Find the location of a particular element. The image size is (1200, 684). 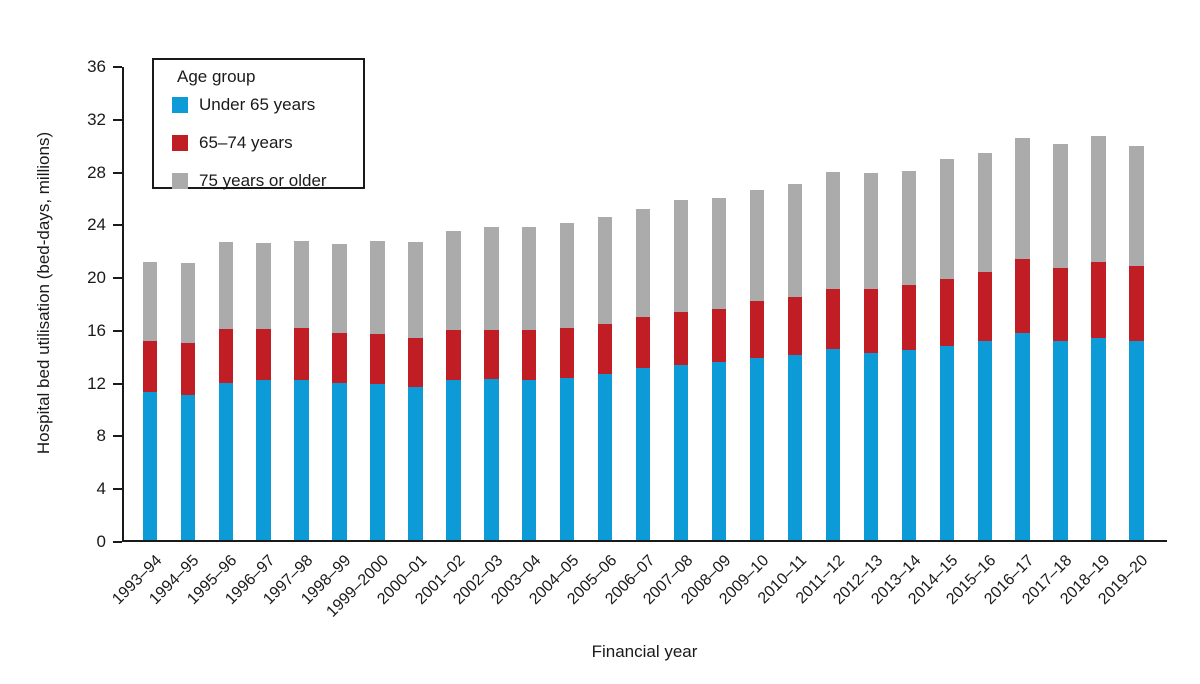

legend-title: Age group is located at coordinates (216, 76).